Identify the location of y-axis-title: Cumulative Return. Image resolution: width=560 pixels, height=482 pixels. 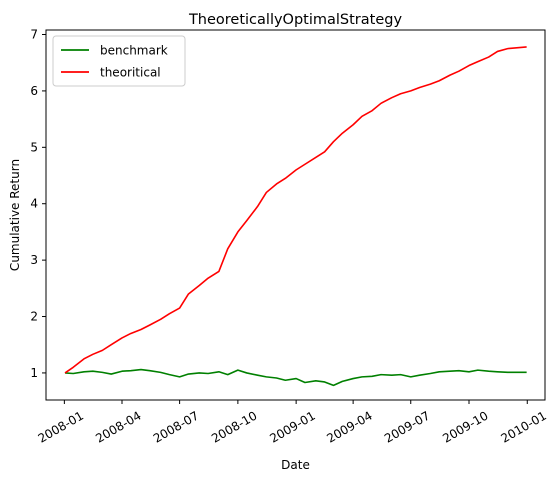
(15, 215).